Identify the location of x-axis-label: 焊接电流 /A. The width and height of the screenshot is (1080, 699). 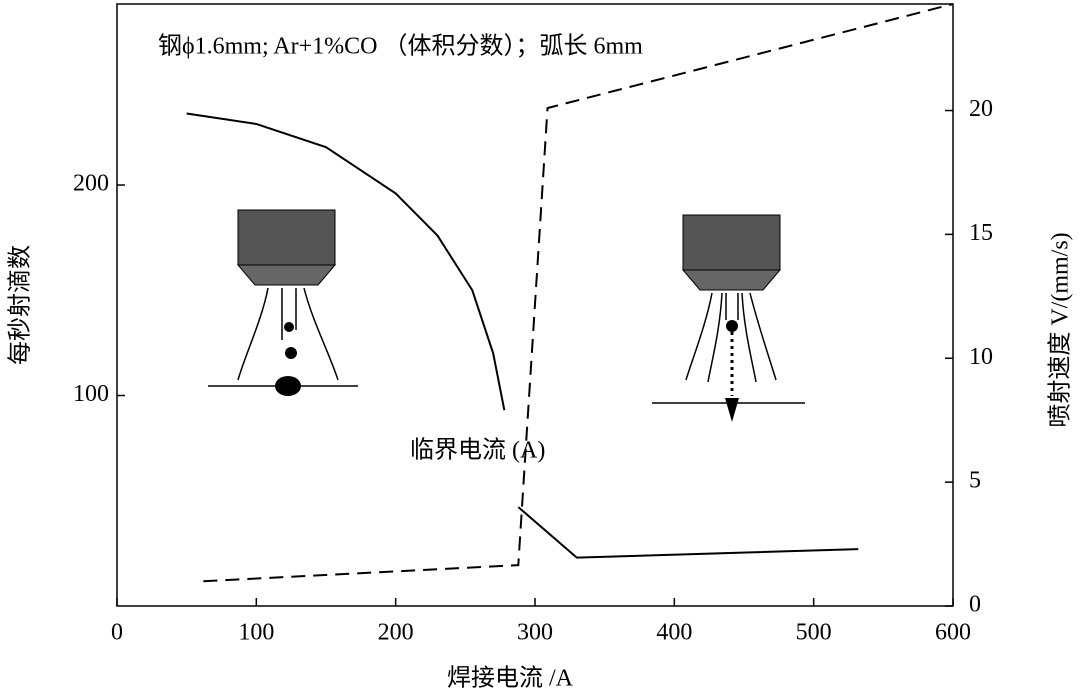
(510, 678).